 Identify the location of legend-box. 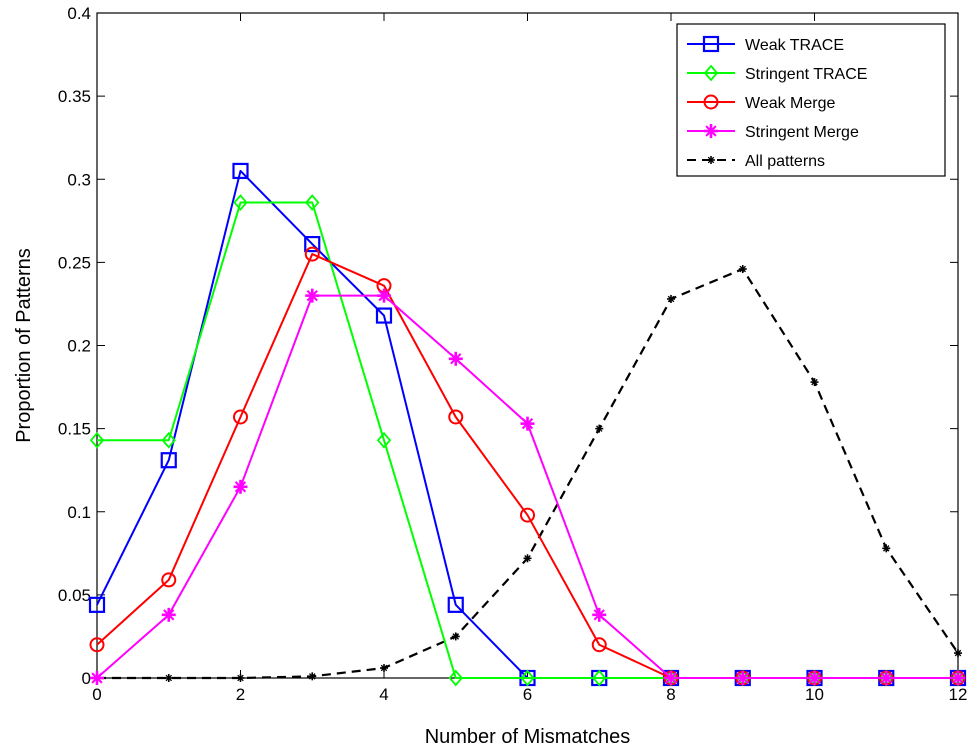
(811, 100).